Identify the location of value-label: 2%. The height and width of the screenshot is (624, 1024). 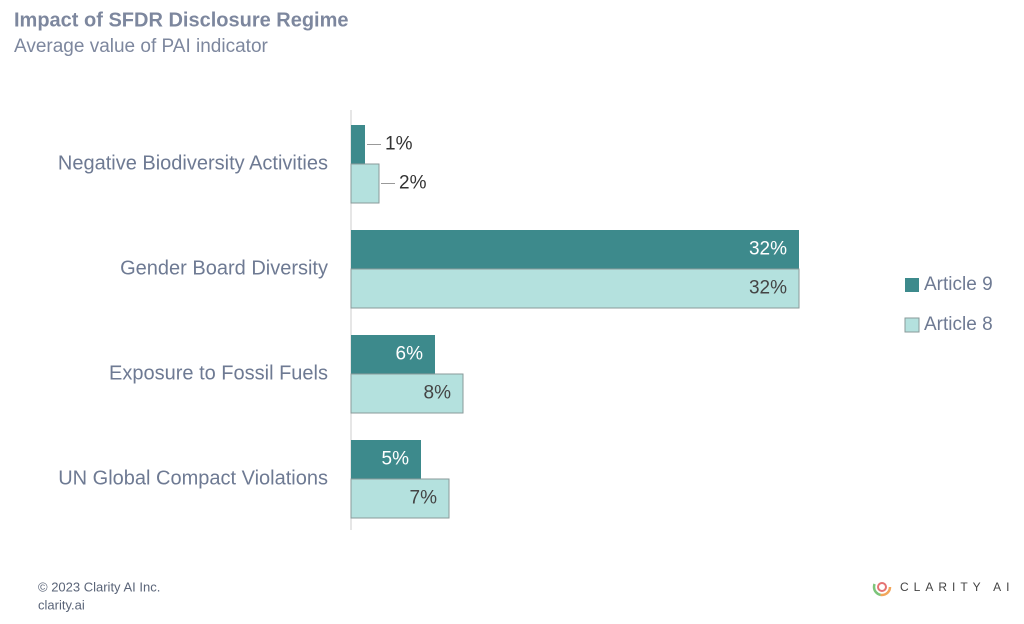
(413, 183).